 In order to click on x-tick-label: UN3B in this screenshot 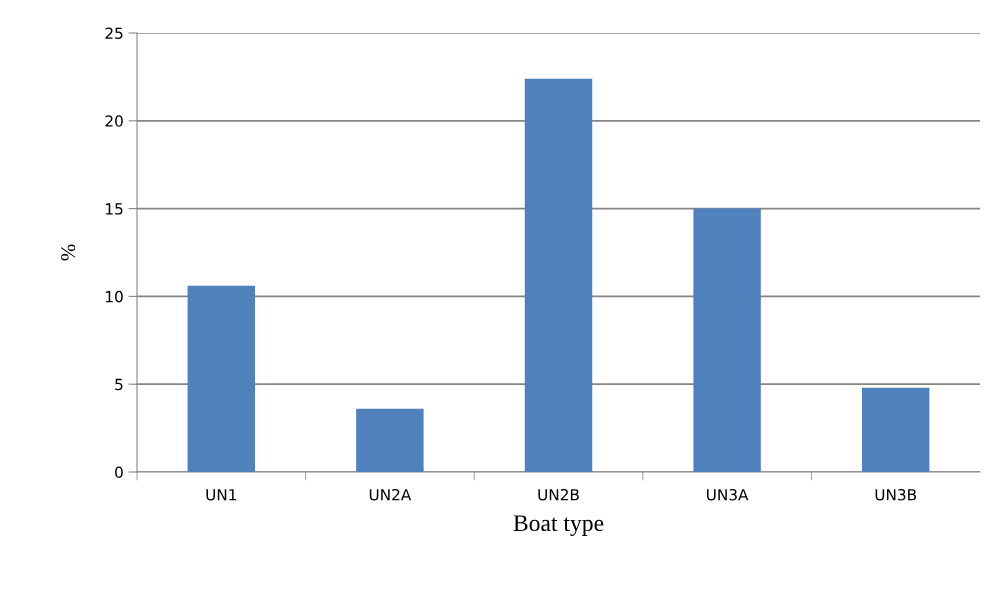, I will do `click(896, 494)`.